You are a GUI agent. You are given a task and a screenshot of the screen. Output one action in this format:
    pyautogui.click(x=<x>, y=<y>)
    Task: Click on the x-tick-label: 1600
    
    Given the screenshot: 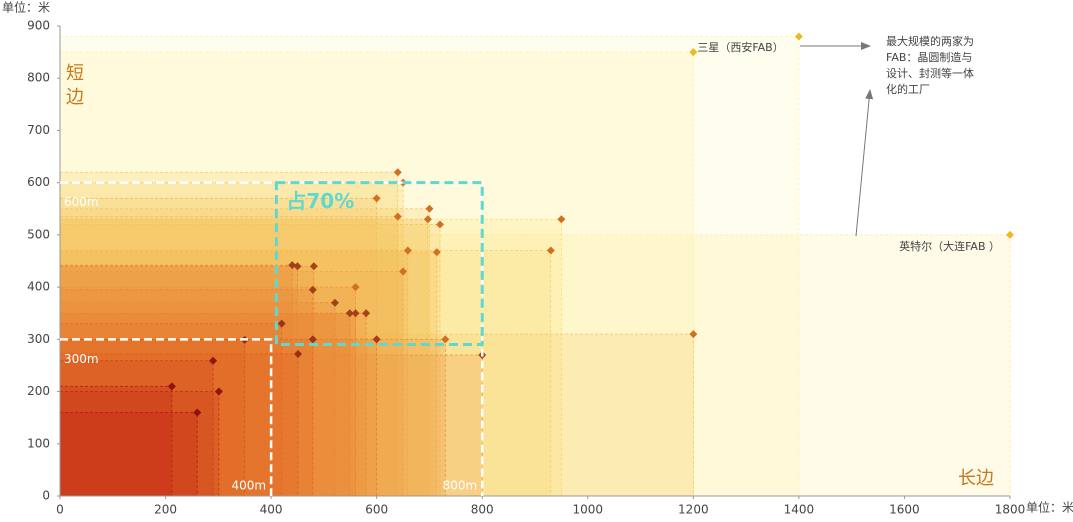 What is the action you would take?
    pyautogui.click(x=904, y=510)
    